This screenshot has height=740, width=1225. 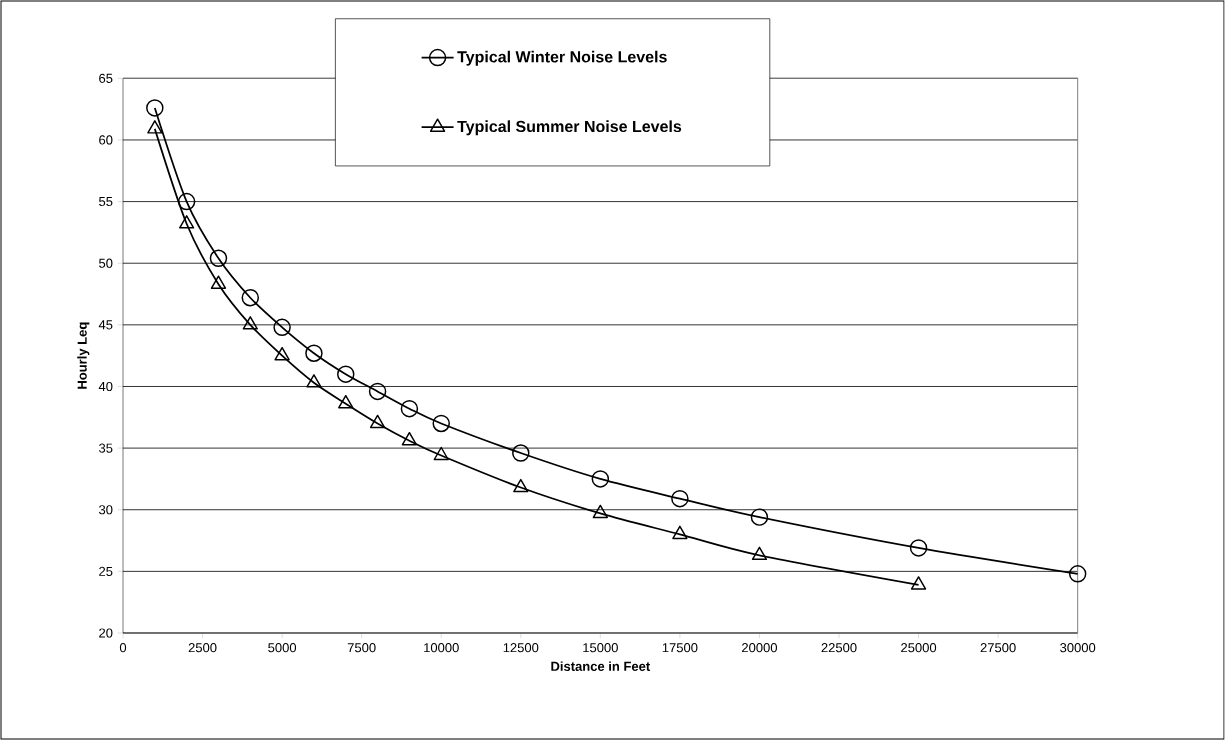 What do you see at coordinates (600, 648) in the screenshot?
I see `x-tick-label: 15000` at bounding box center [600, 648].